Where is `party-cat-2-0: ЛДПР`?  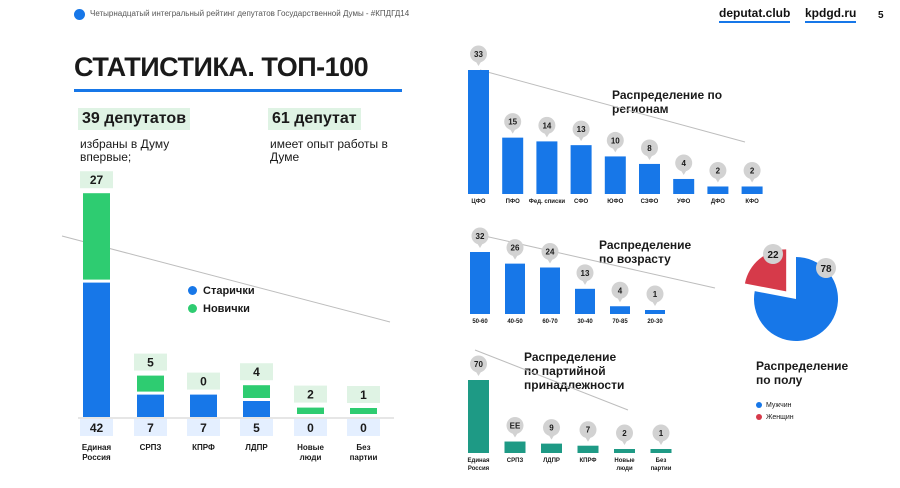
party-cat-2-0: ЛДПР is located at coordinates (551, 461).